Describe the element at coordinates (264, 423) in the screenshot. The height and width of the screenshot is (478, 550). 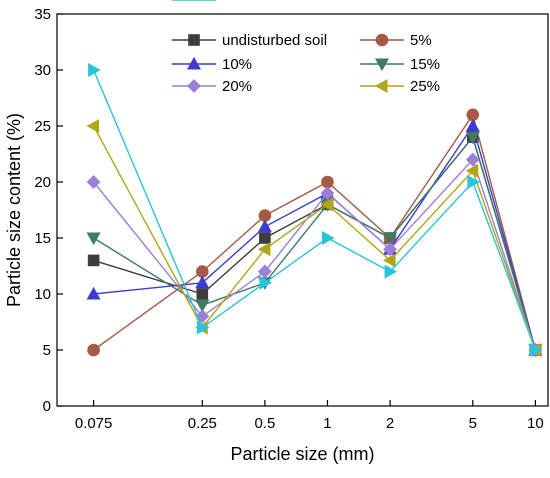
I see `x-tick-label: 0.5` at that location.